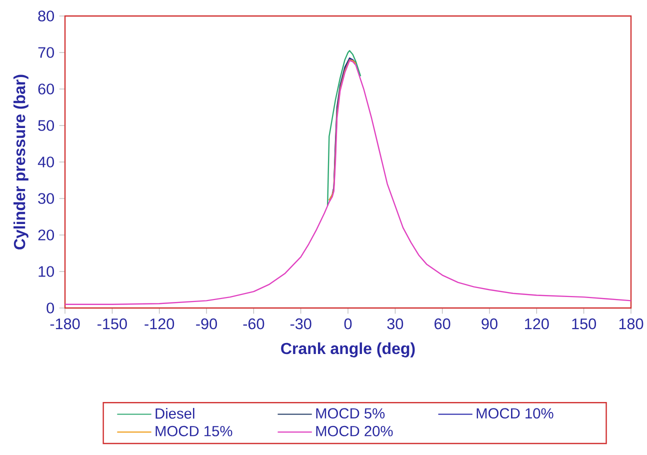 The height and width of the screenshot is (455, 647). What do you see at coordinates (159, 324) in the screenshot?
I see `x-tick-label: -120` at bounding box center [159, 324].